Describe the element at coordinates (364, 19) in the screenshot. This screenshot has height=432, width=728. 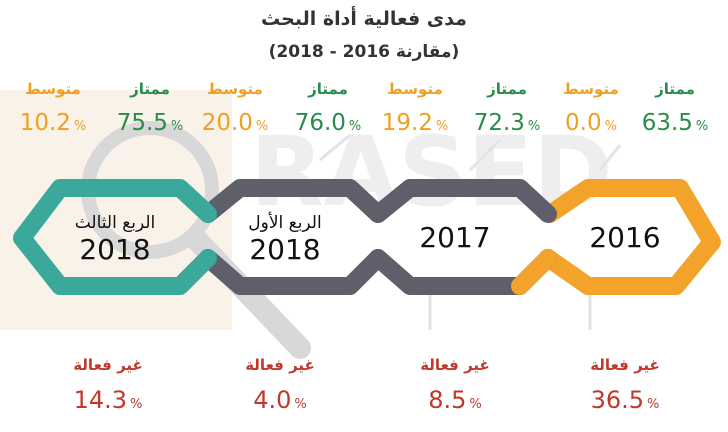
I see `chart-title: مدى فعالية أداة البحث` at that location.